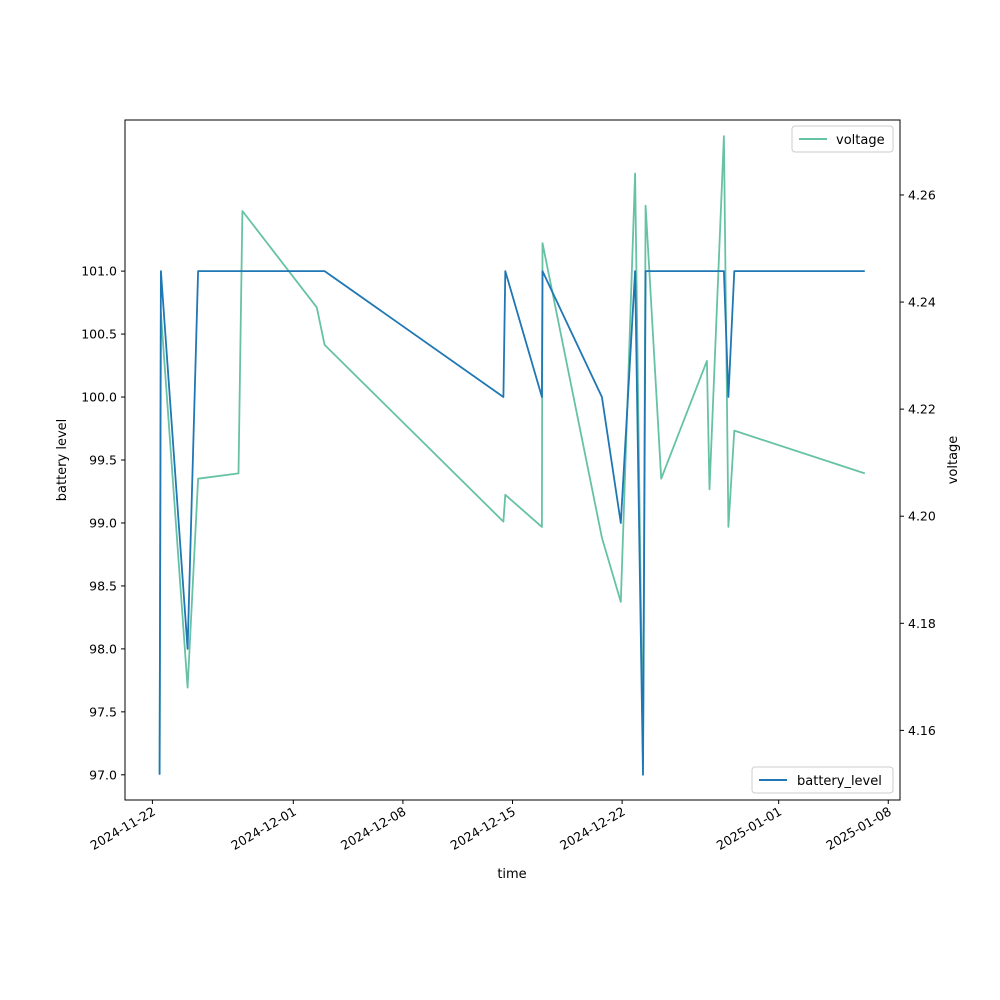 The image size is (1000, 1000). I want to click on left-y-tick-label: 97.5, so click(103, 711).